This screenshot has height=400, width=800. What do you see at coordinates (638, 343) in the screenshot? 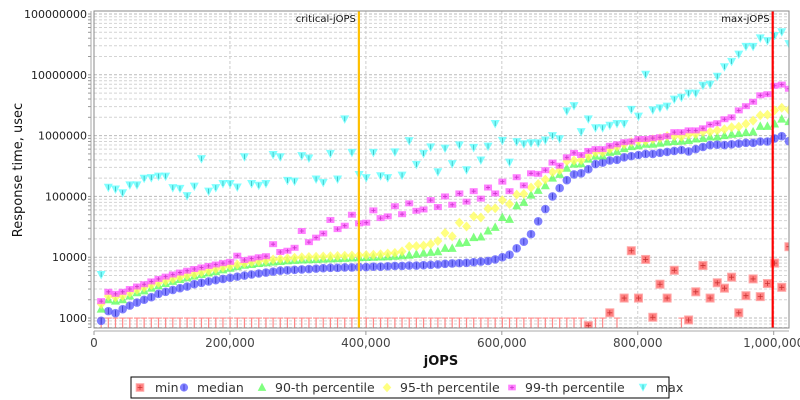
I see `x-tick-label: 800,000` at bounding box center [638, 343].